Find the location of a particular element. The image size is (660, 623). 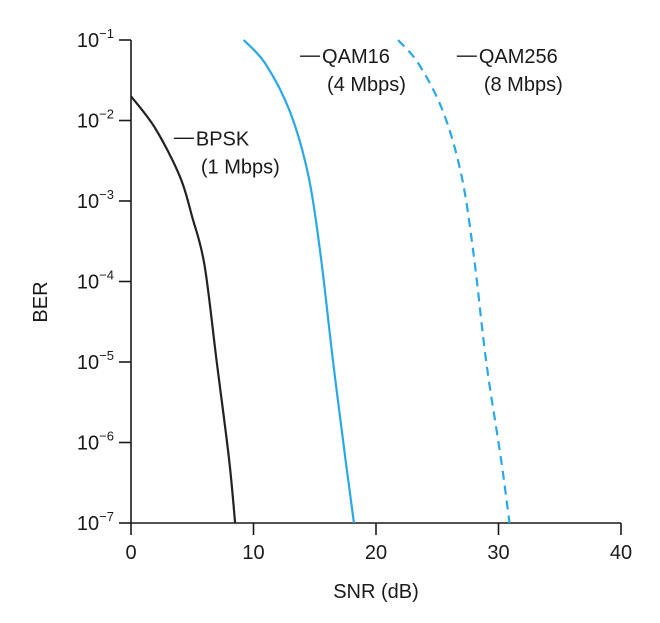

y-tick-label: 10⁻⁵ is located at coordinates (95, 361).